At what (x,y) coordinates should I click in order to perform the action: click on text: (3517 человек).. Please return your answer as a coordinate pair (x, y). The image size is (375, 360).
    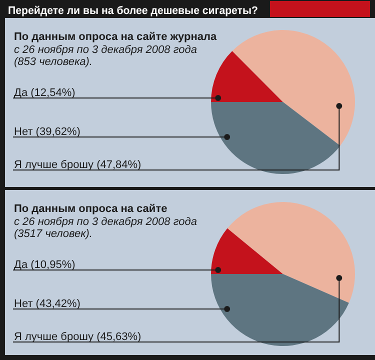
    Looking at the image, I should click on (53, 234).